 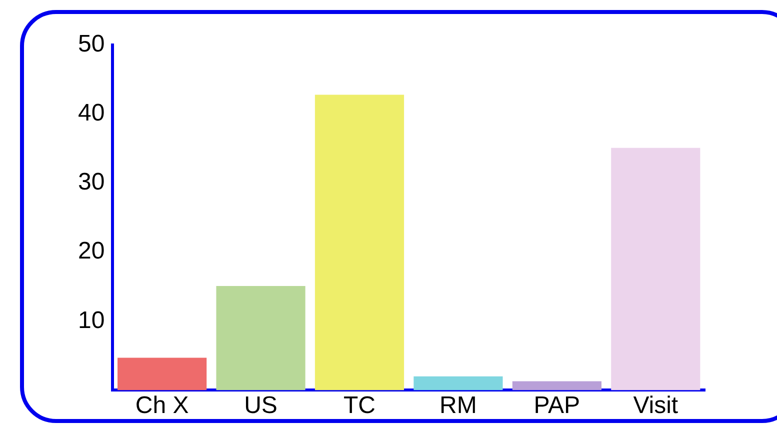 I want to click on x-tick-label: RM, so click(x=458, y=406).